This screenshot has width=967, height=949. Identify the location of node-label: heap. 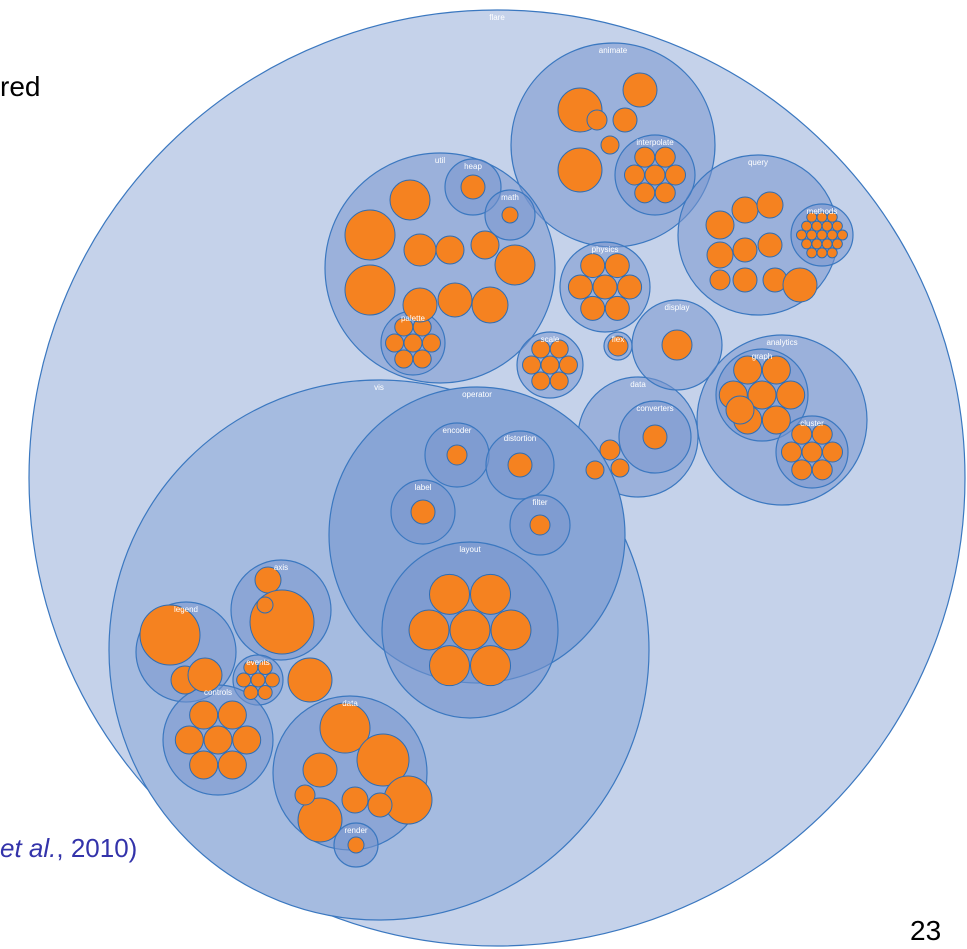
(473, 166).